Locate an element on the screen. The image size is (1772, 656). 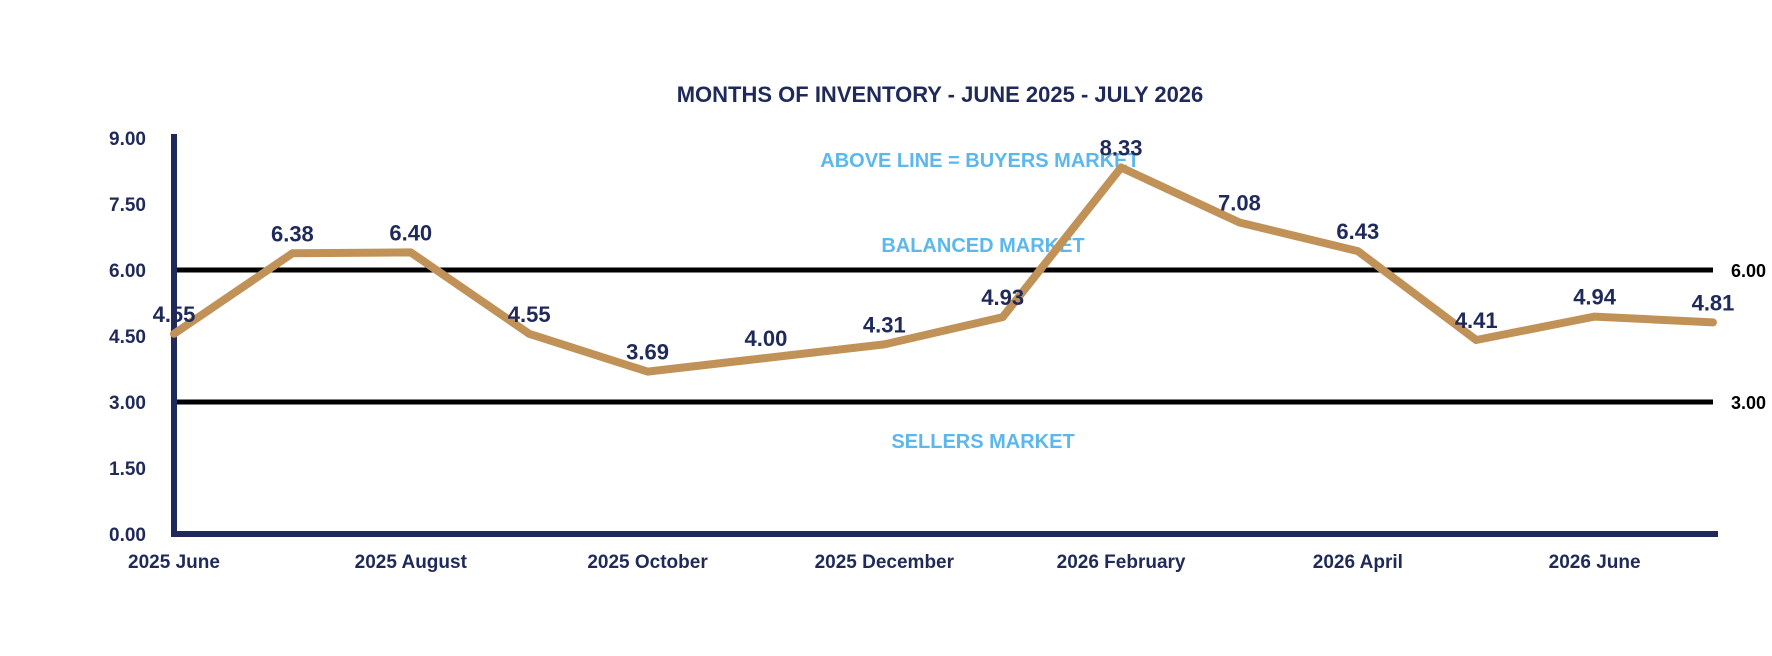
y-tick-label: 1.50 is located at coordinates (127, 469).